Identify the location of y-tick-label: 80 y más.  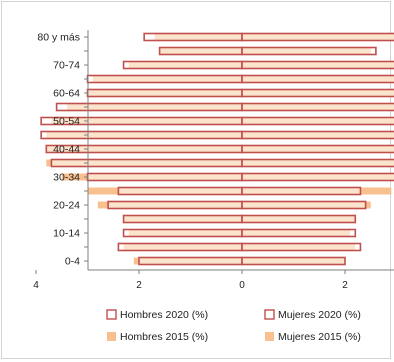
(58, 38).